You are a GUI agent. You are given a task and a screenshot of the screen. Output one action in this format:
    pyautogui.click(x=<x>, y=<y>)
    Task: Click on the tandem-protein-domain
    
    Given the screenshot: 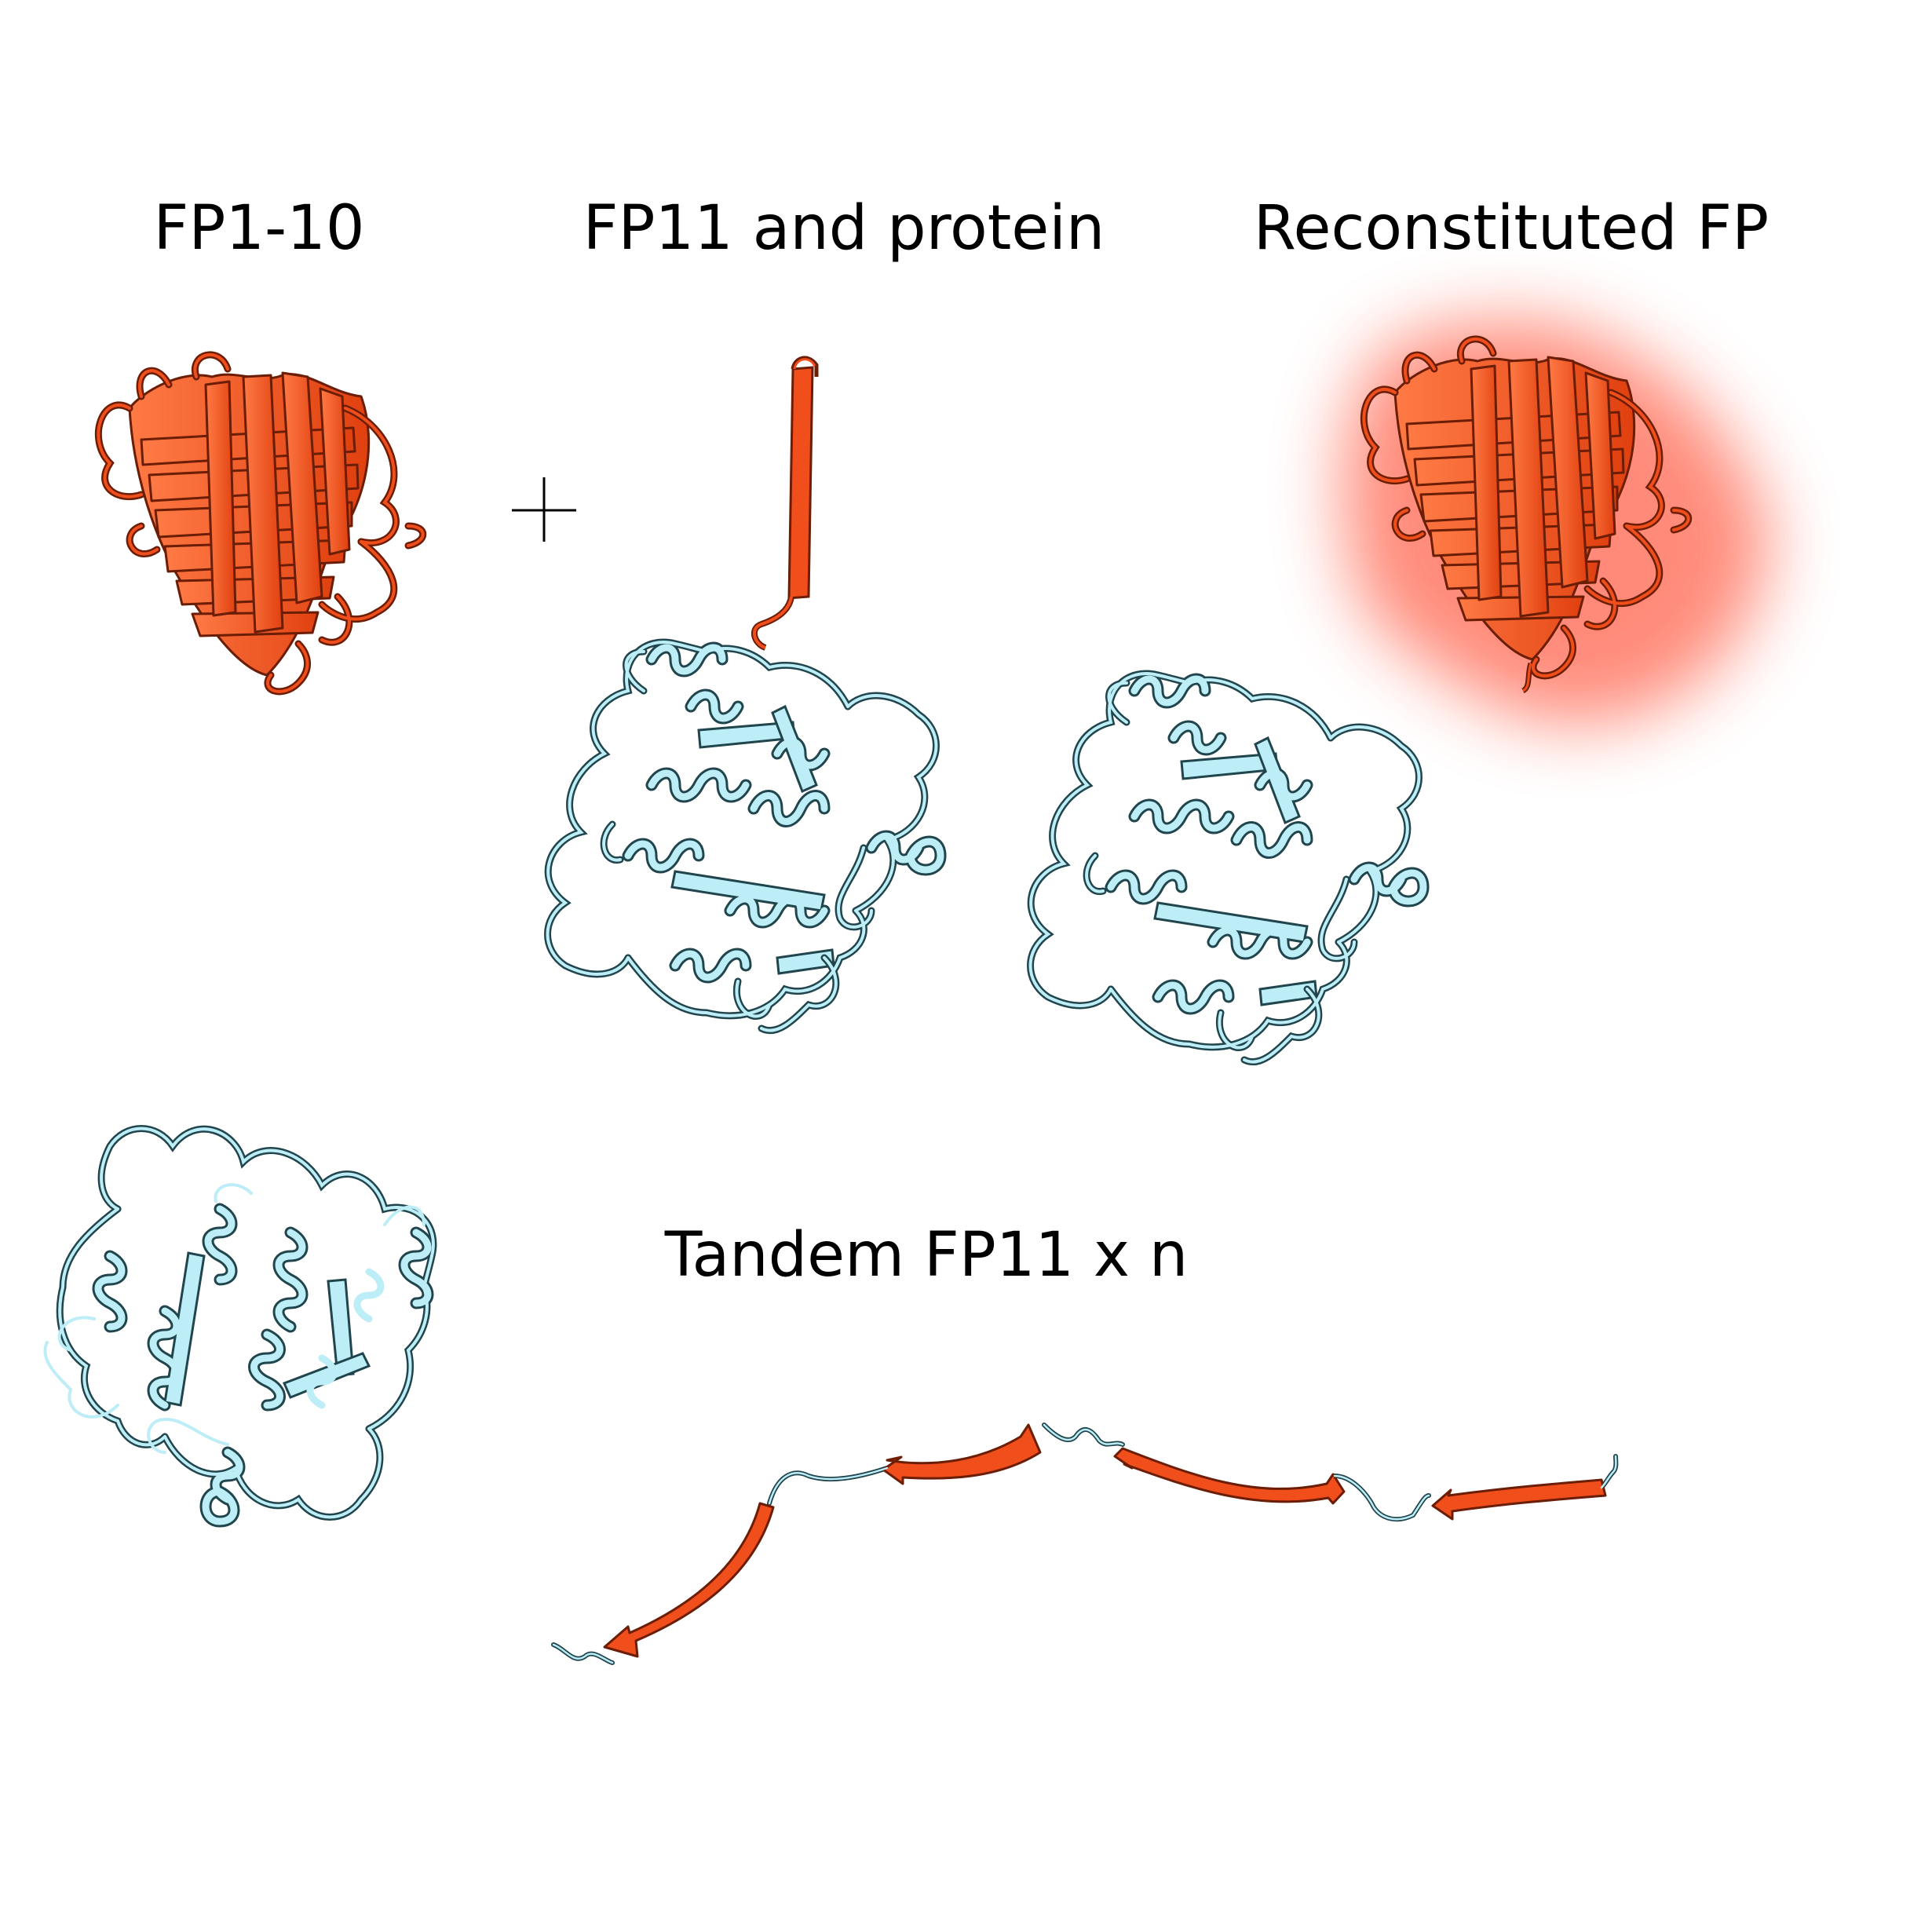 What is the action you would take?
    pyautogui.click(x=246, y=1326)
    